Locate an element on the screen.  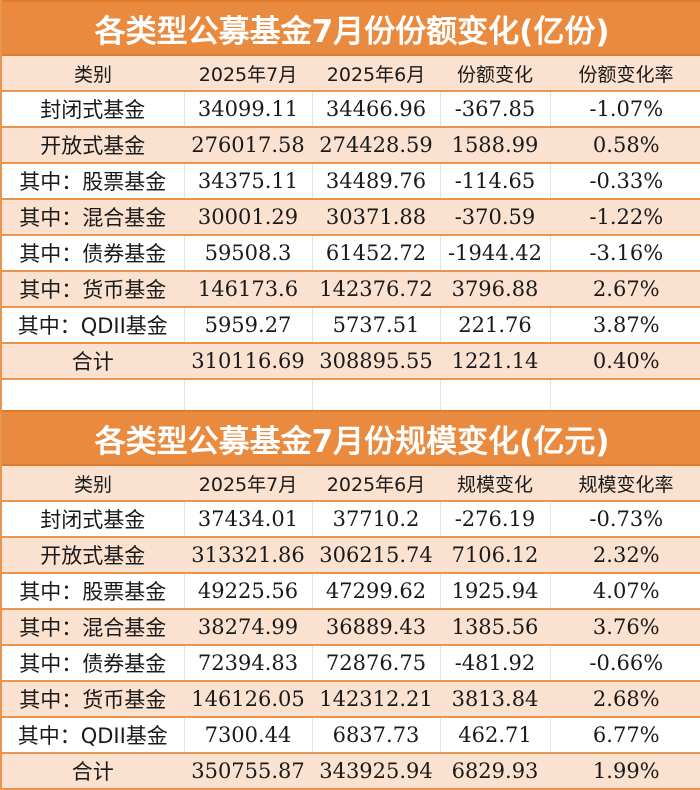
change-value: 1385.56 is located at coordinates (495, 627).